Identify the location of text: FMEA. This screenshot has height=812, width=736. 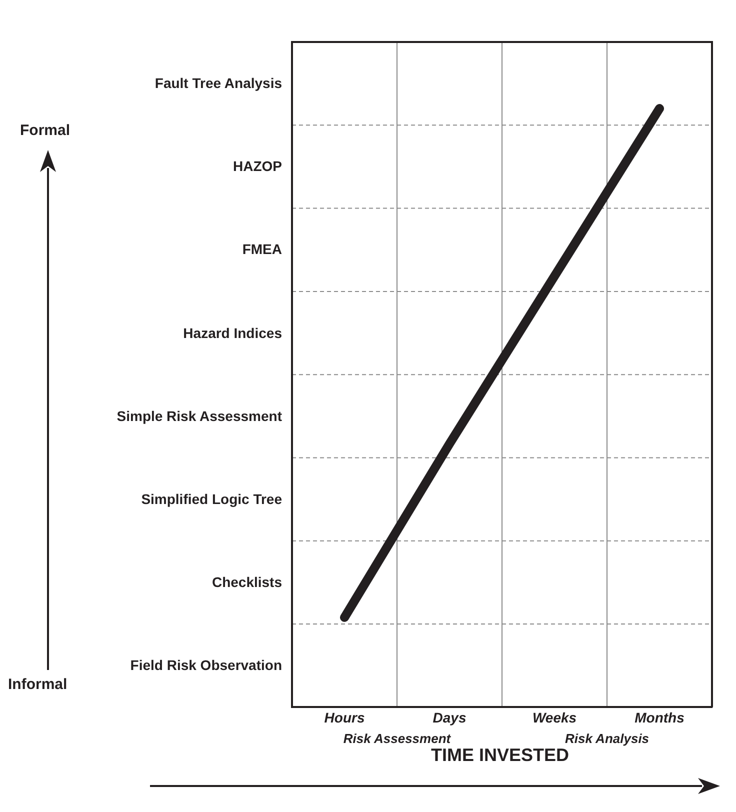
(261, 249).